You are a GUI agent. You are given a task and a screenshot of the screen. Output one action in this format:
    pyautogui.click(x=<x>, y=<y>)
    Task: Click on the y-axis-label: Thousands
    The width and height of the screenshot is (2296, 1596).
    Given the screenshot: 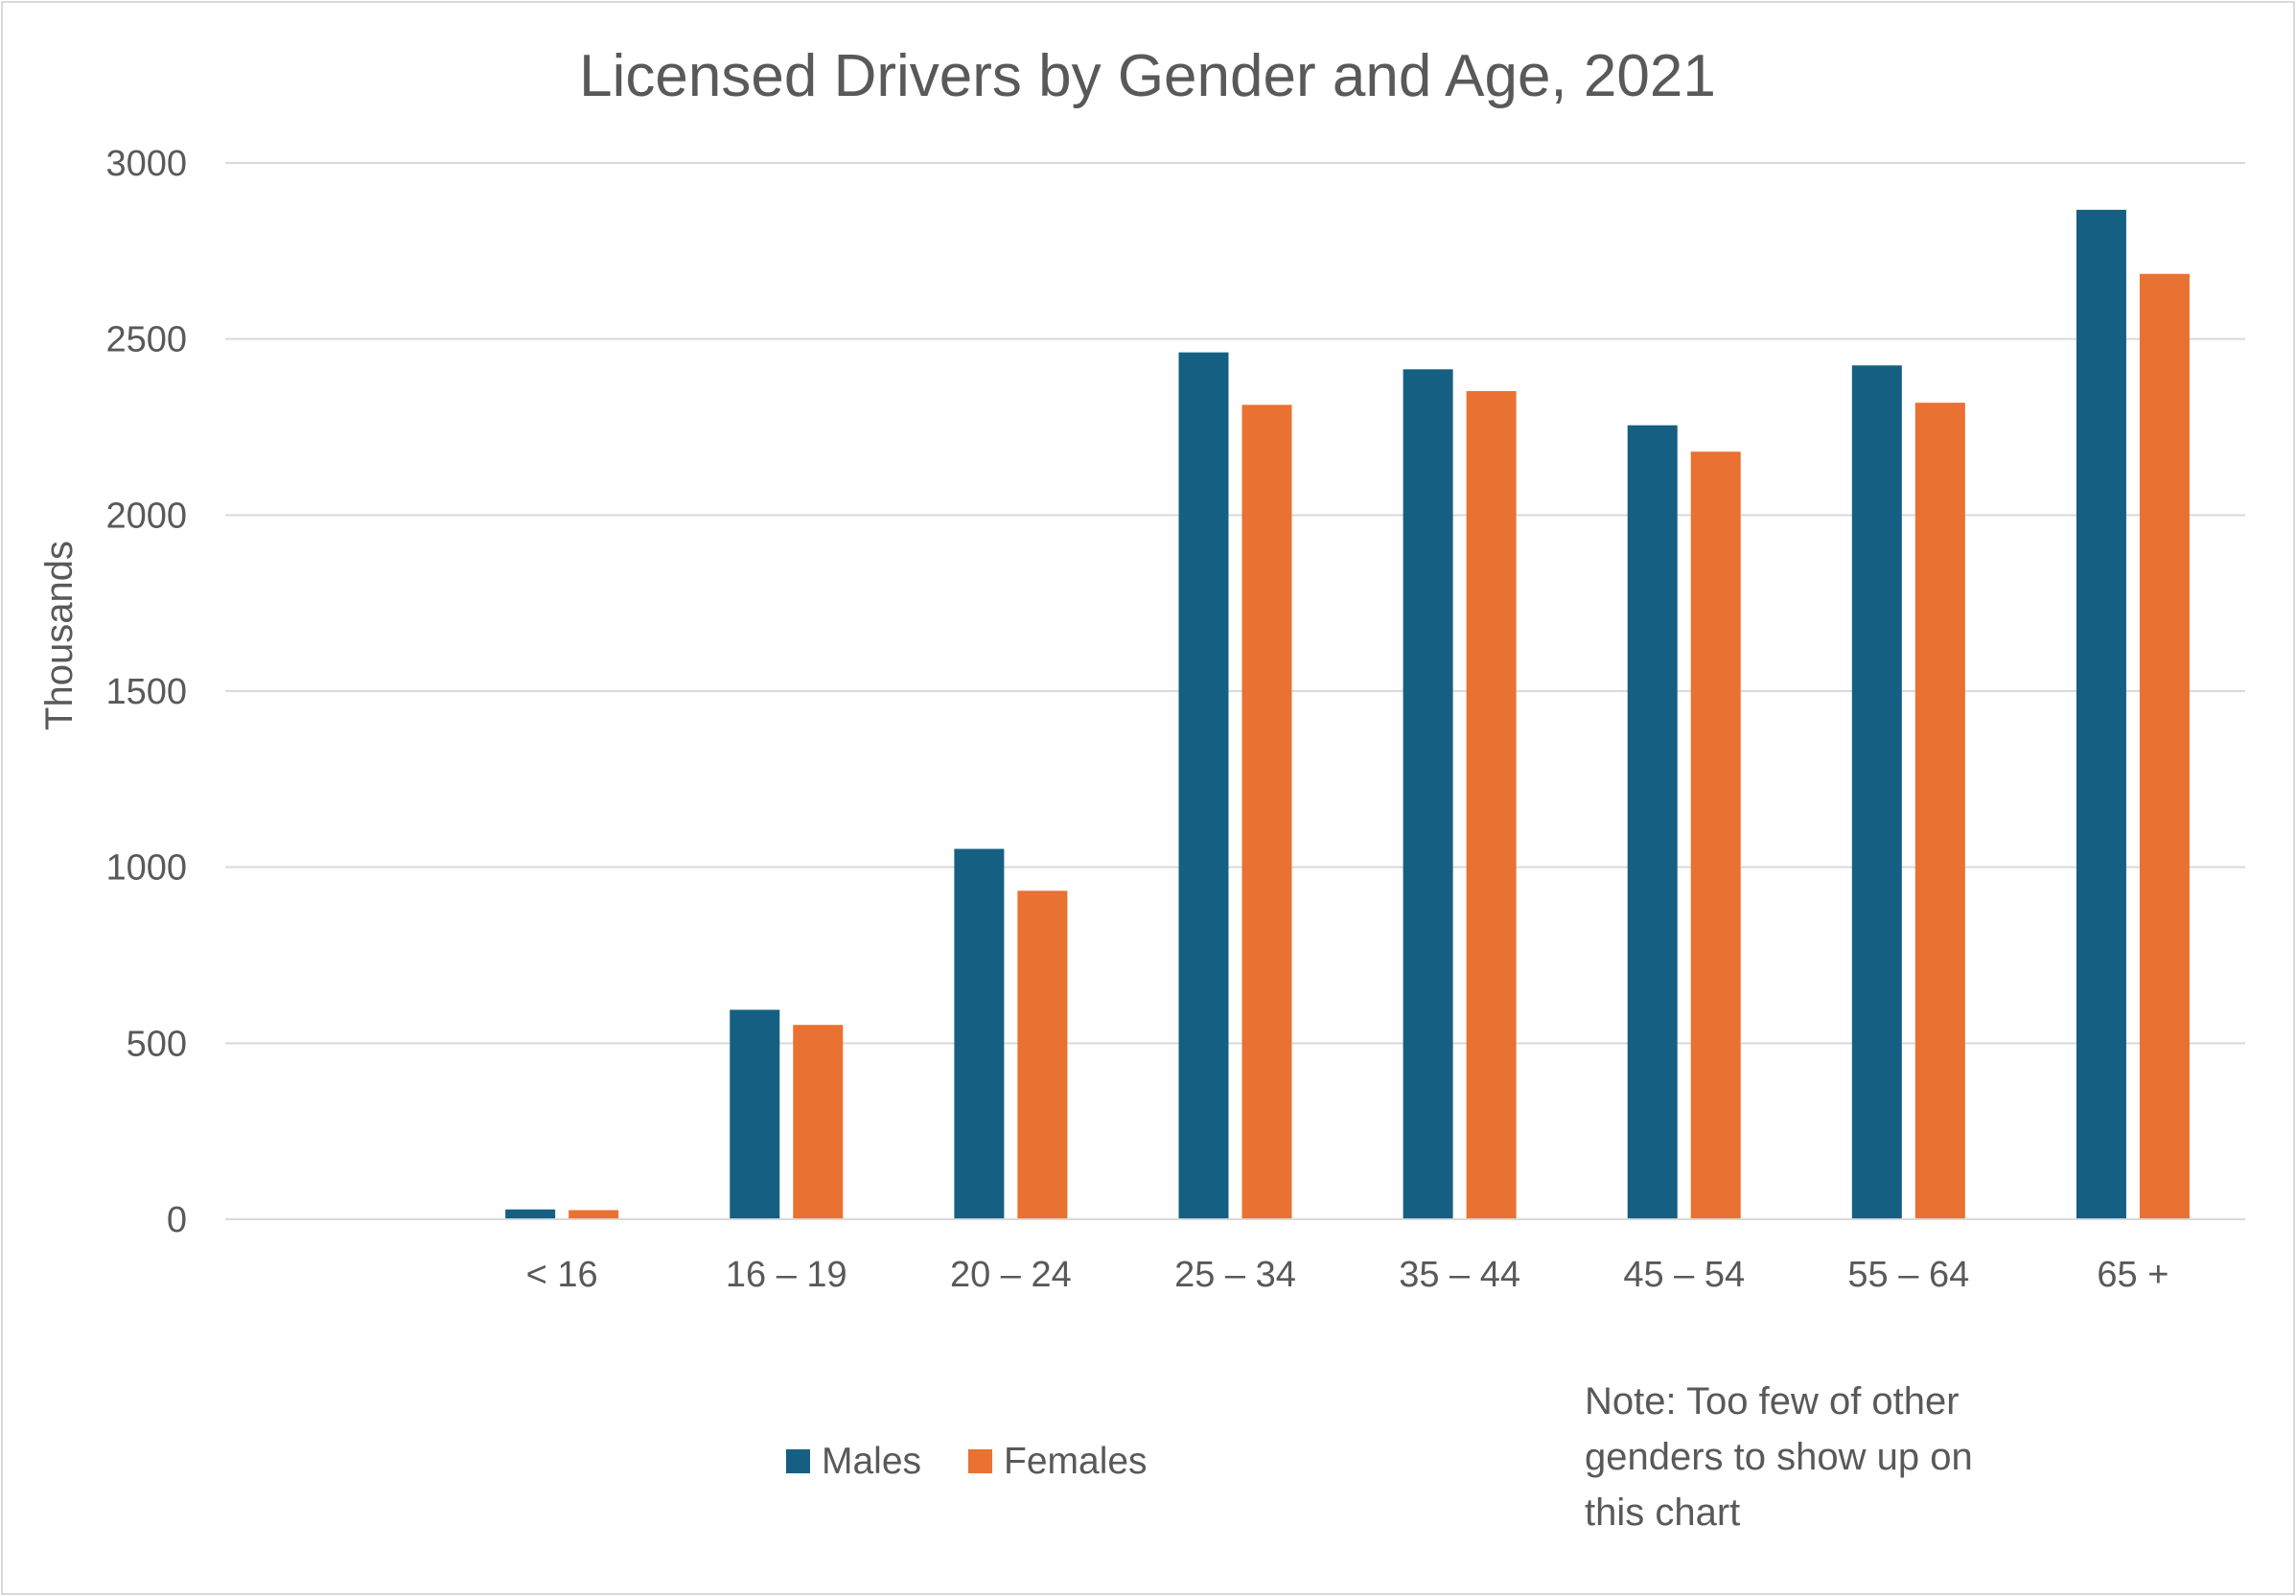 What is the action you would take?
    pyautogui.click(x=59, y=635)
    